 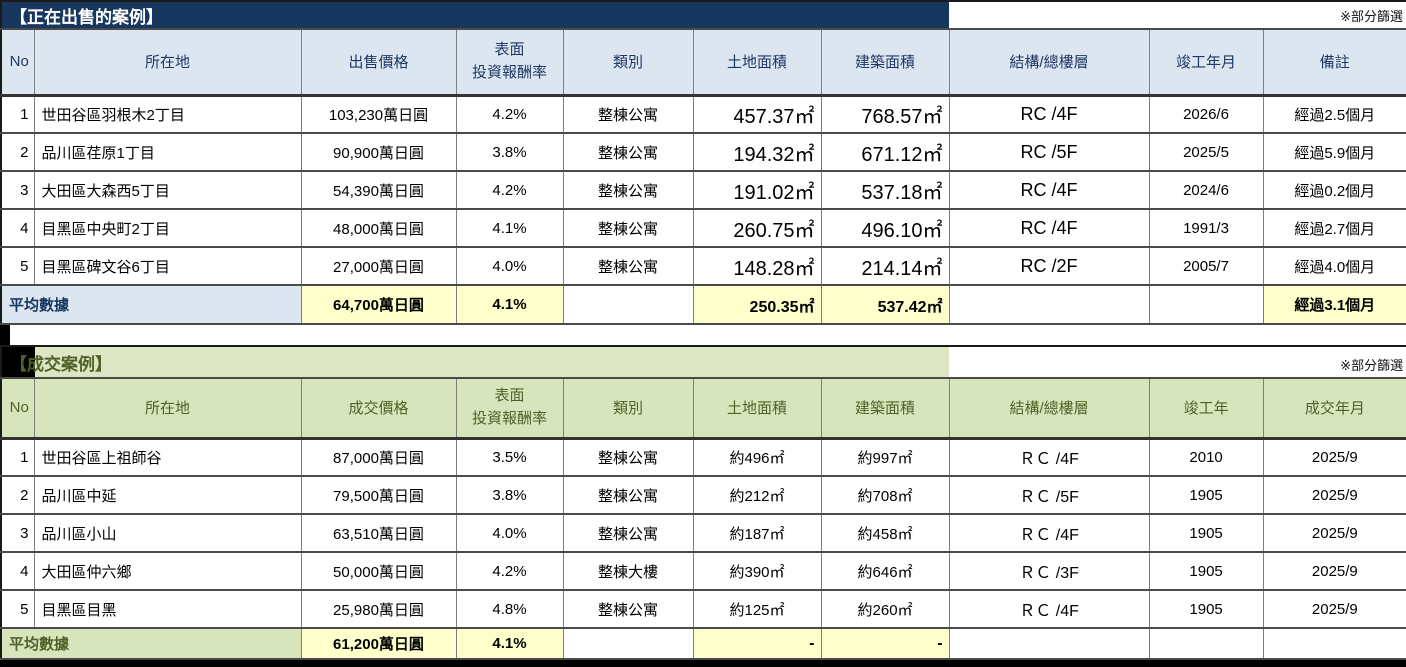 I want to click on cell-completion-year: 2010, so click(x=1206, y=457).